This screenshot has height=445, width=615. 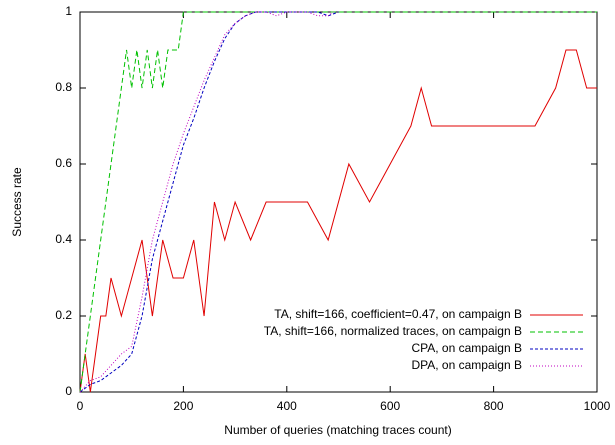 I want to click on x-tick-label: 400, so click(x=287, y=406).